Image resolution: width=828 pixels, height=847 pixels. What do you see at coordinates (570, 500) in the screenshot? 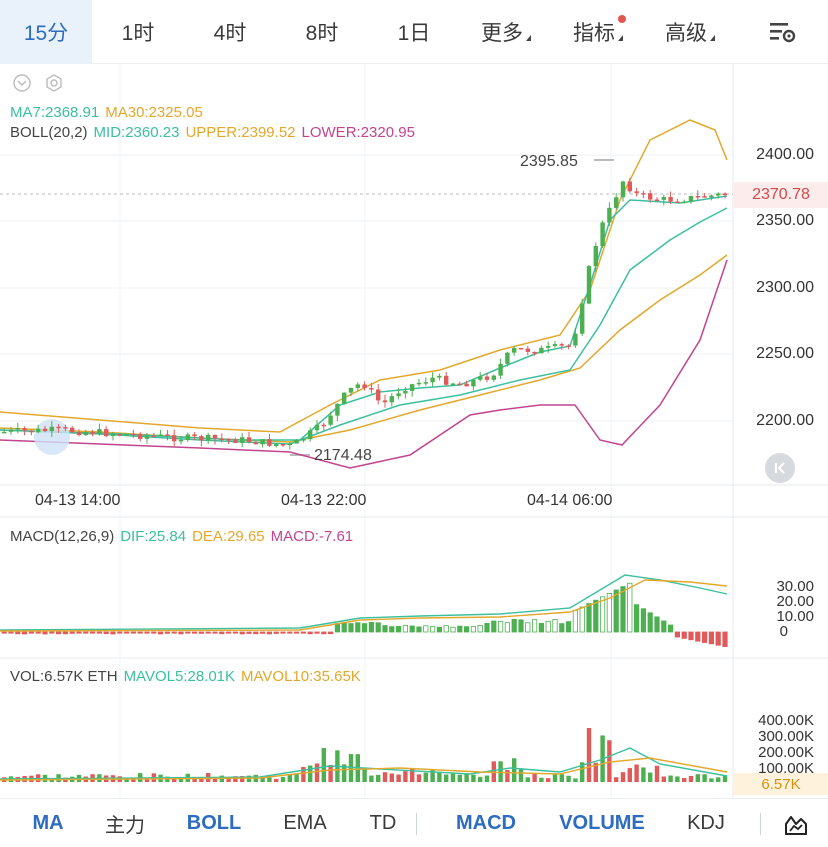
I see `time-axis-label: 04-14 06:00` at bounding box center [570, 500].